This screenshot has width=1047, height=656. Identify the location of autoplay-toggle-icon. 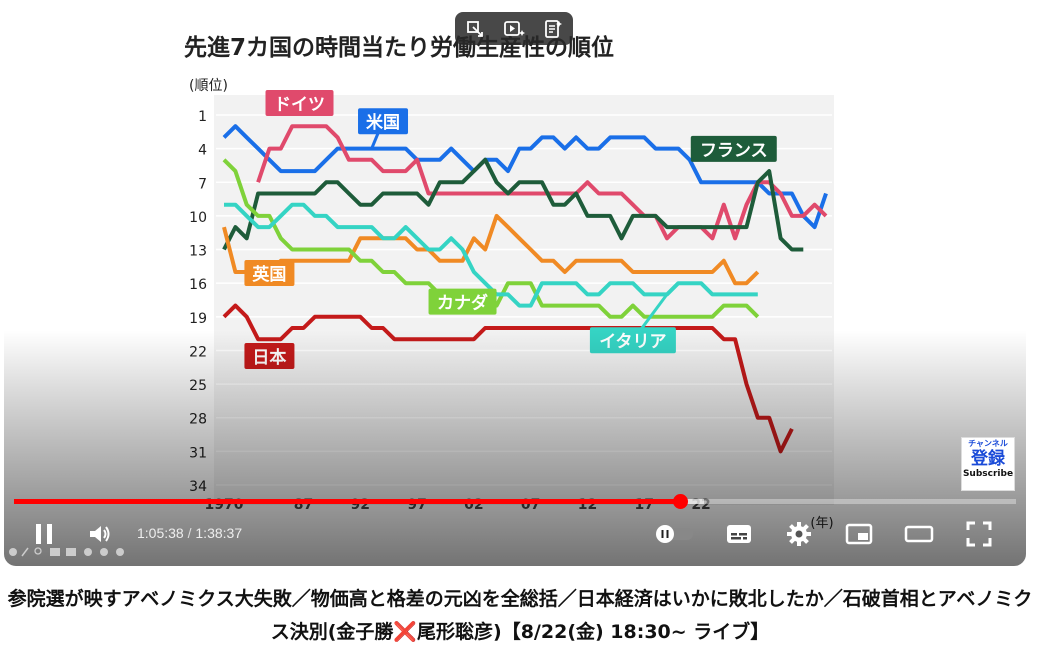
(674, 534).